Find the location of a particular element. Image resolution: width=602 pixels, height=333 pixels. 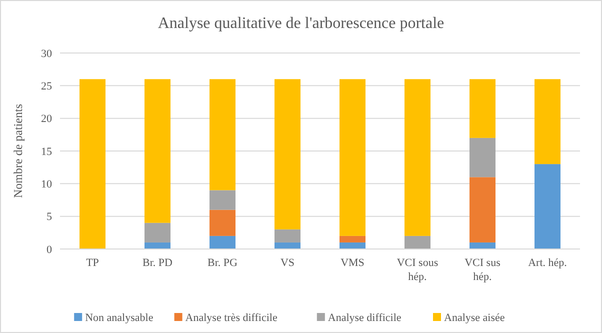

legend-label: Analyse difficile is located at coordinates (365, 318).